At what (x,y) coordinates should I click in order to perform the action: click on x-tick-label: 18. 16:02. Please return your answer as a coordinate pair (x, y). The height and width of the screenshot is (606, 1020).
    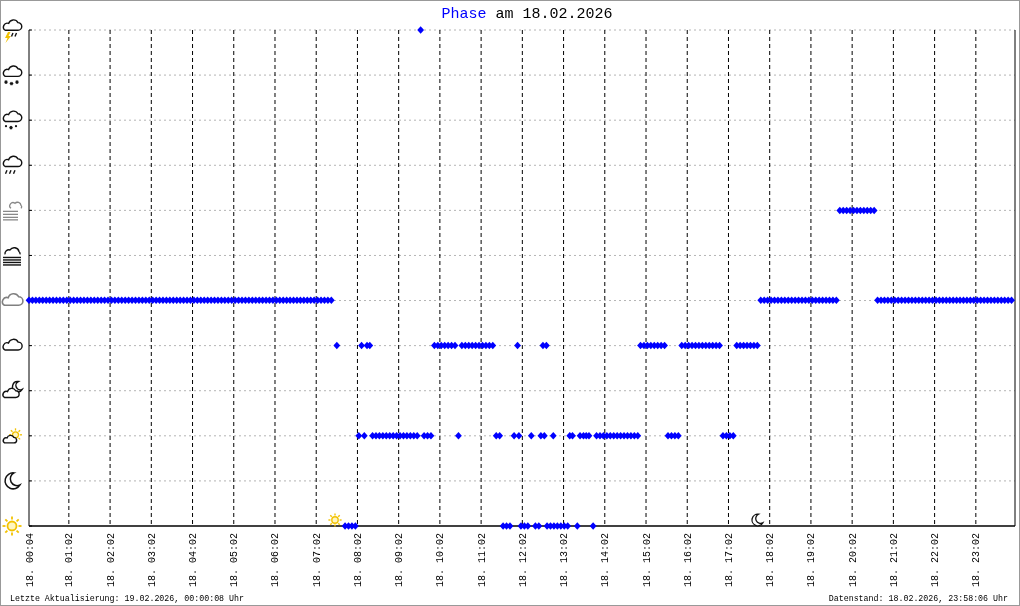
    Looking at the image, I should click on (688, 560).